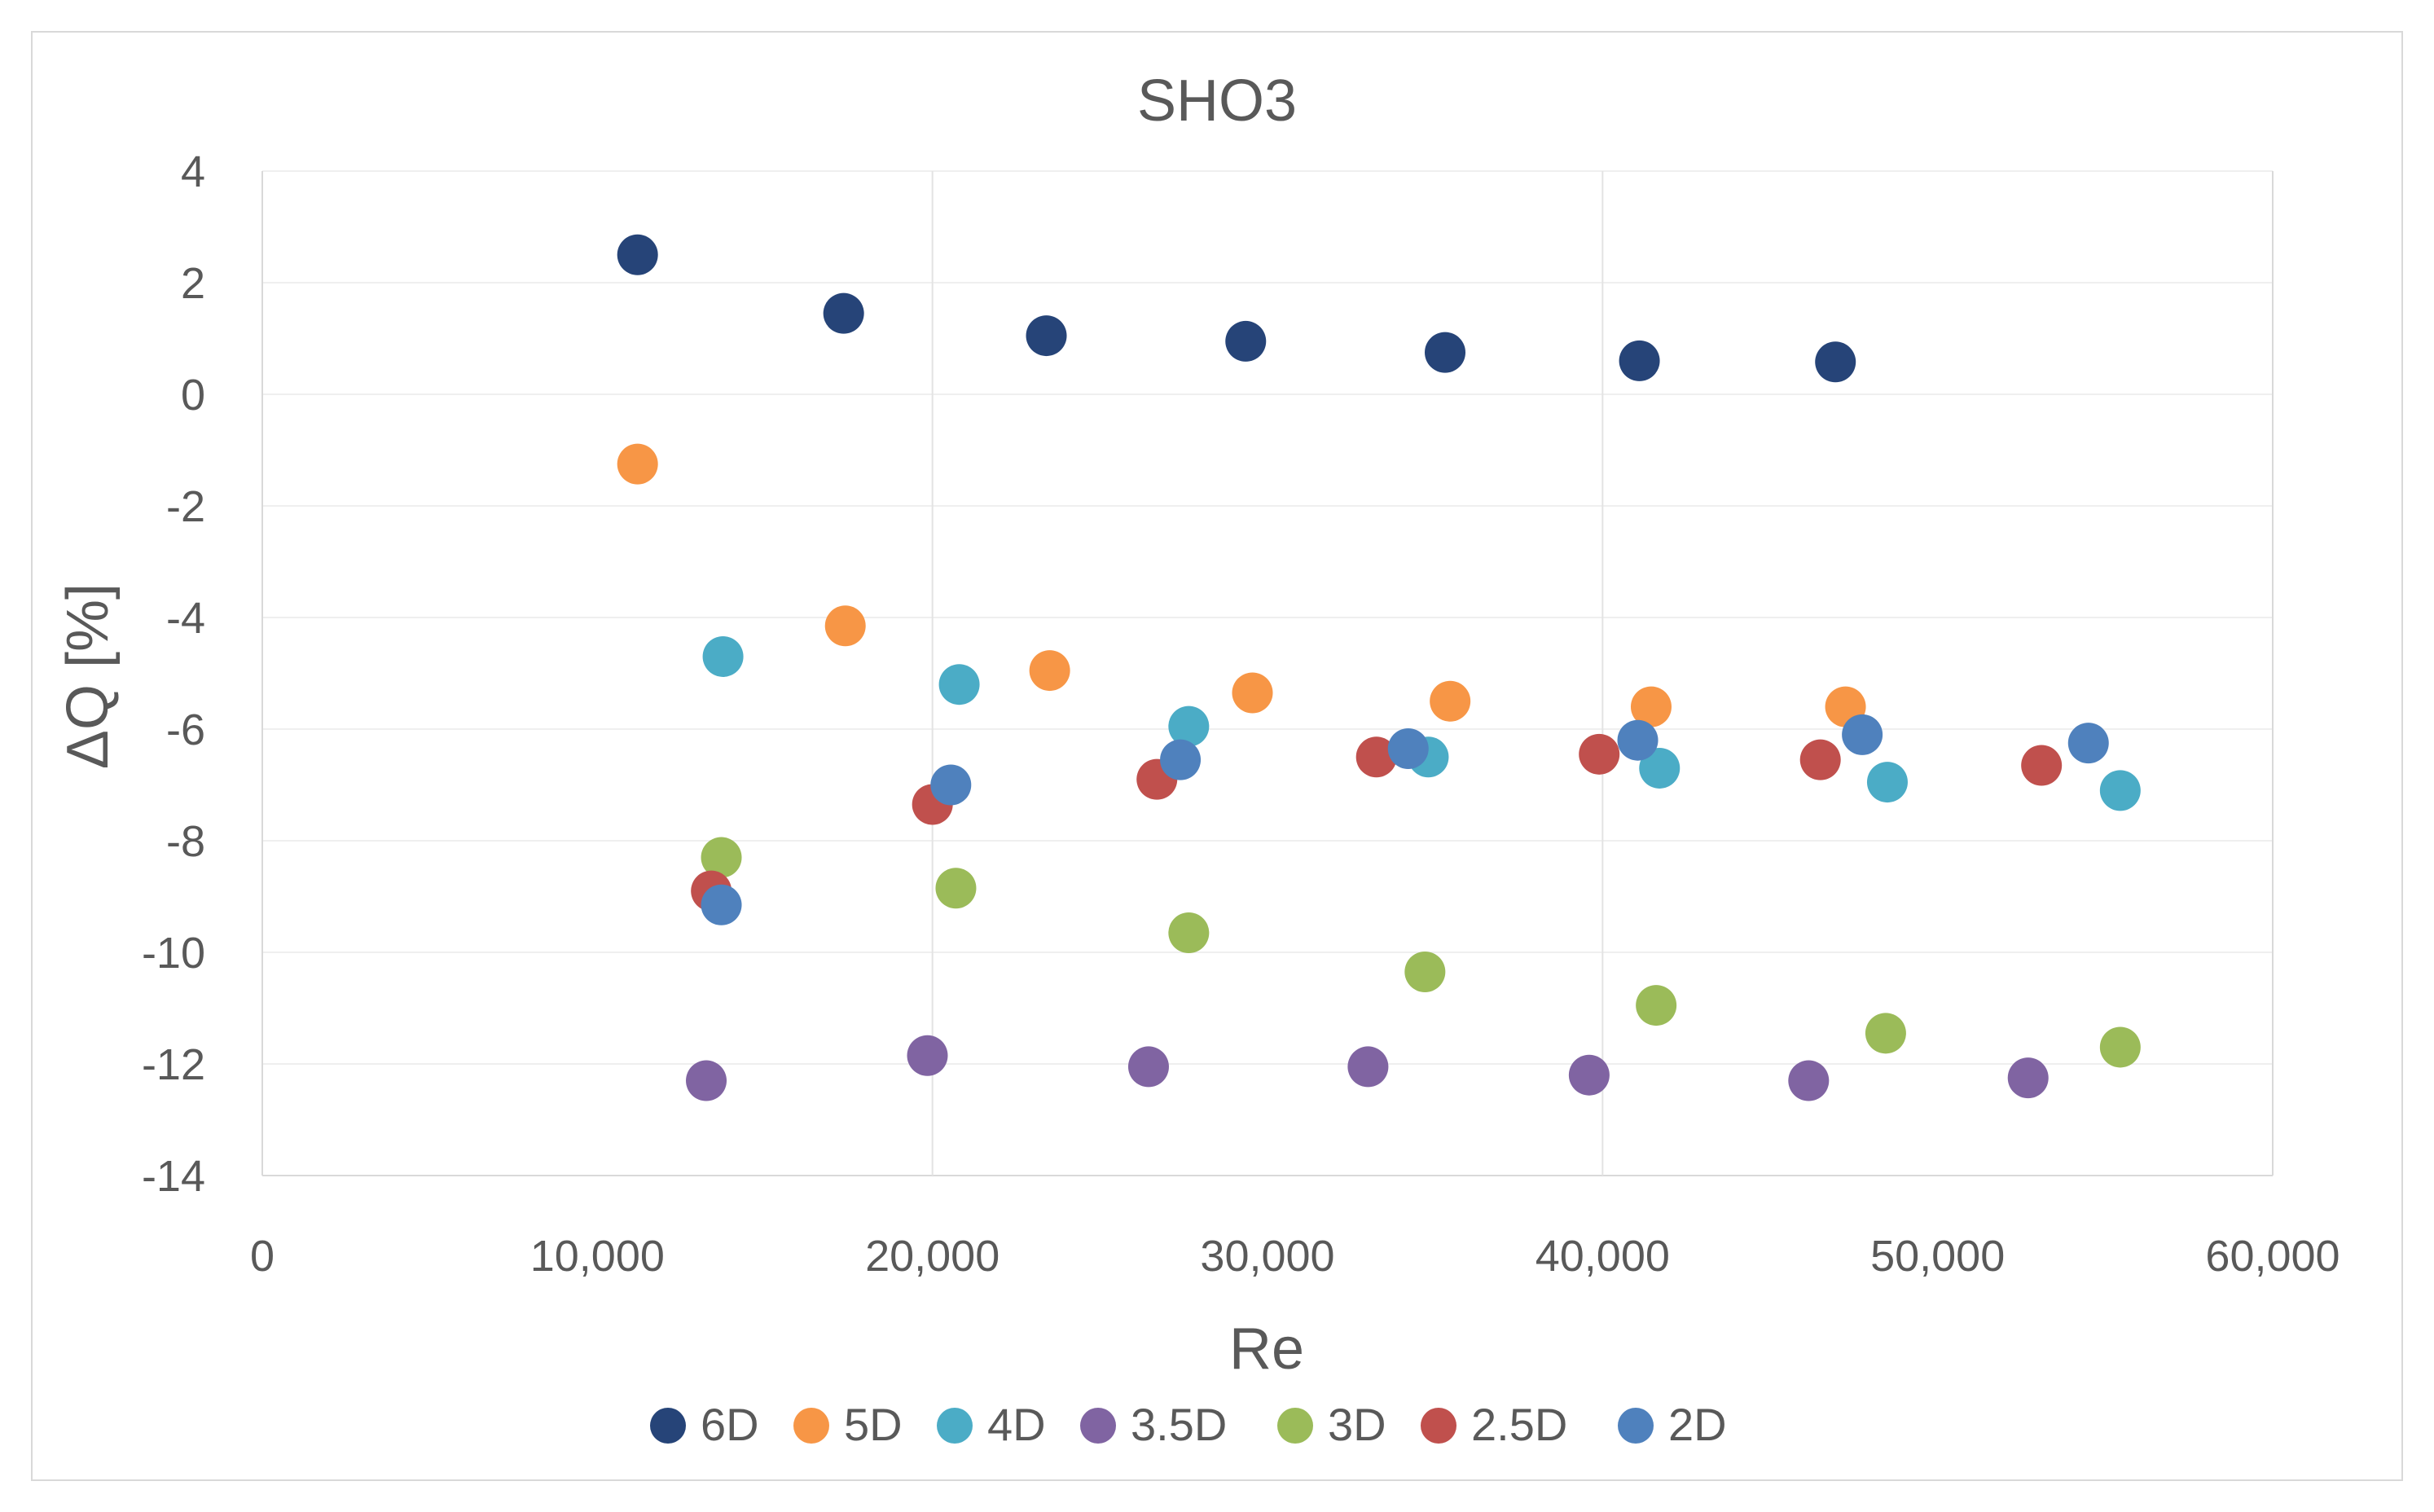 Image resolution: width=2434 pixels, height=1512 pixels. What do you see at coordinates (174, 1064) in the screenshot?
I see `y-tick-label: -12` at bounding box center [174, 1064].